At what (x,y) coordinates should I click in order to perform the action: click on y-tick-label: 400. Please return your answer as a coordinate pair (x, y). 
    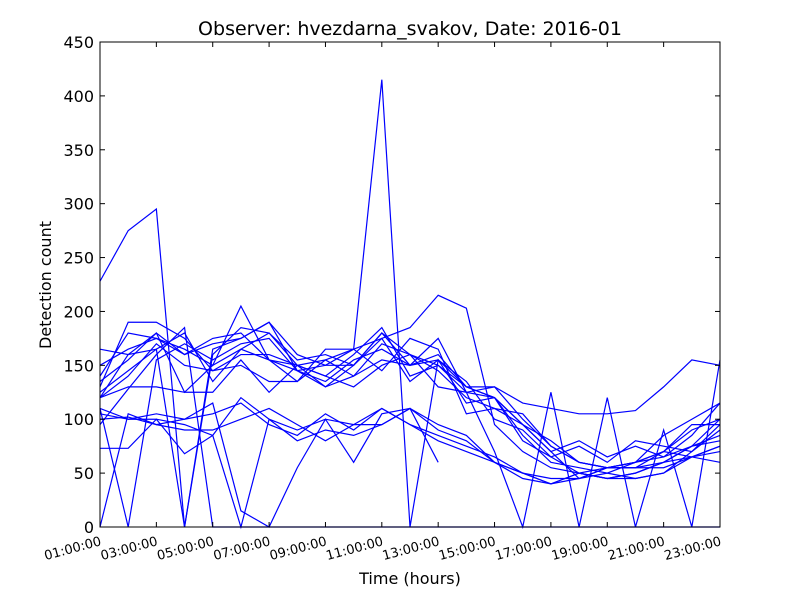
    Looking at the image, I should click on (78, 96).